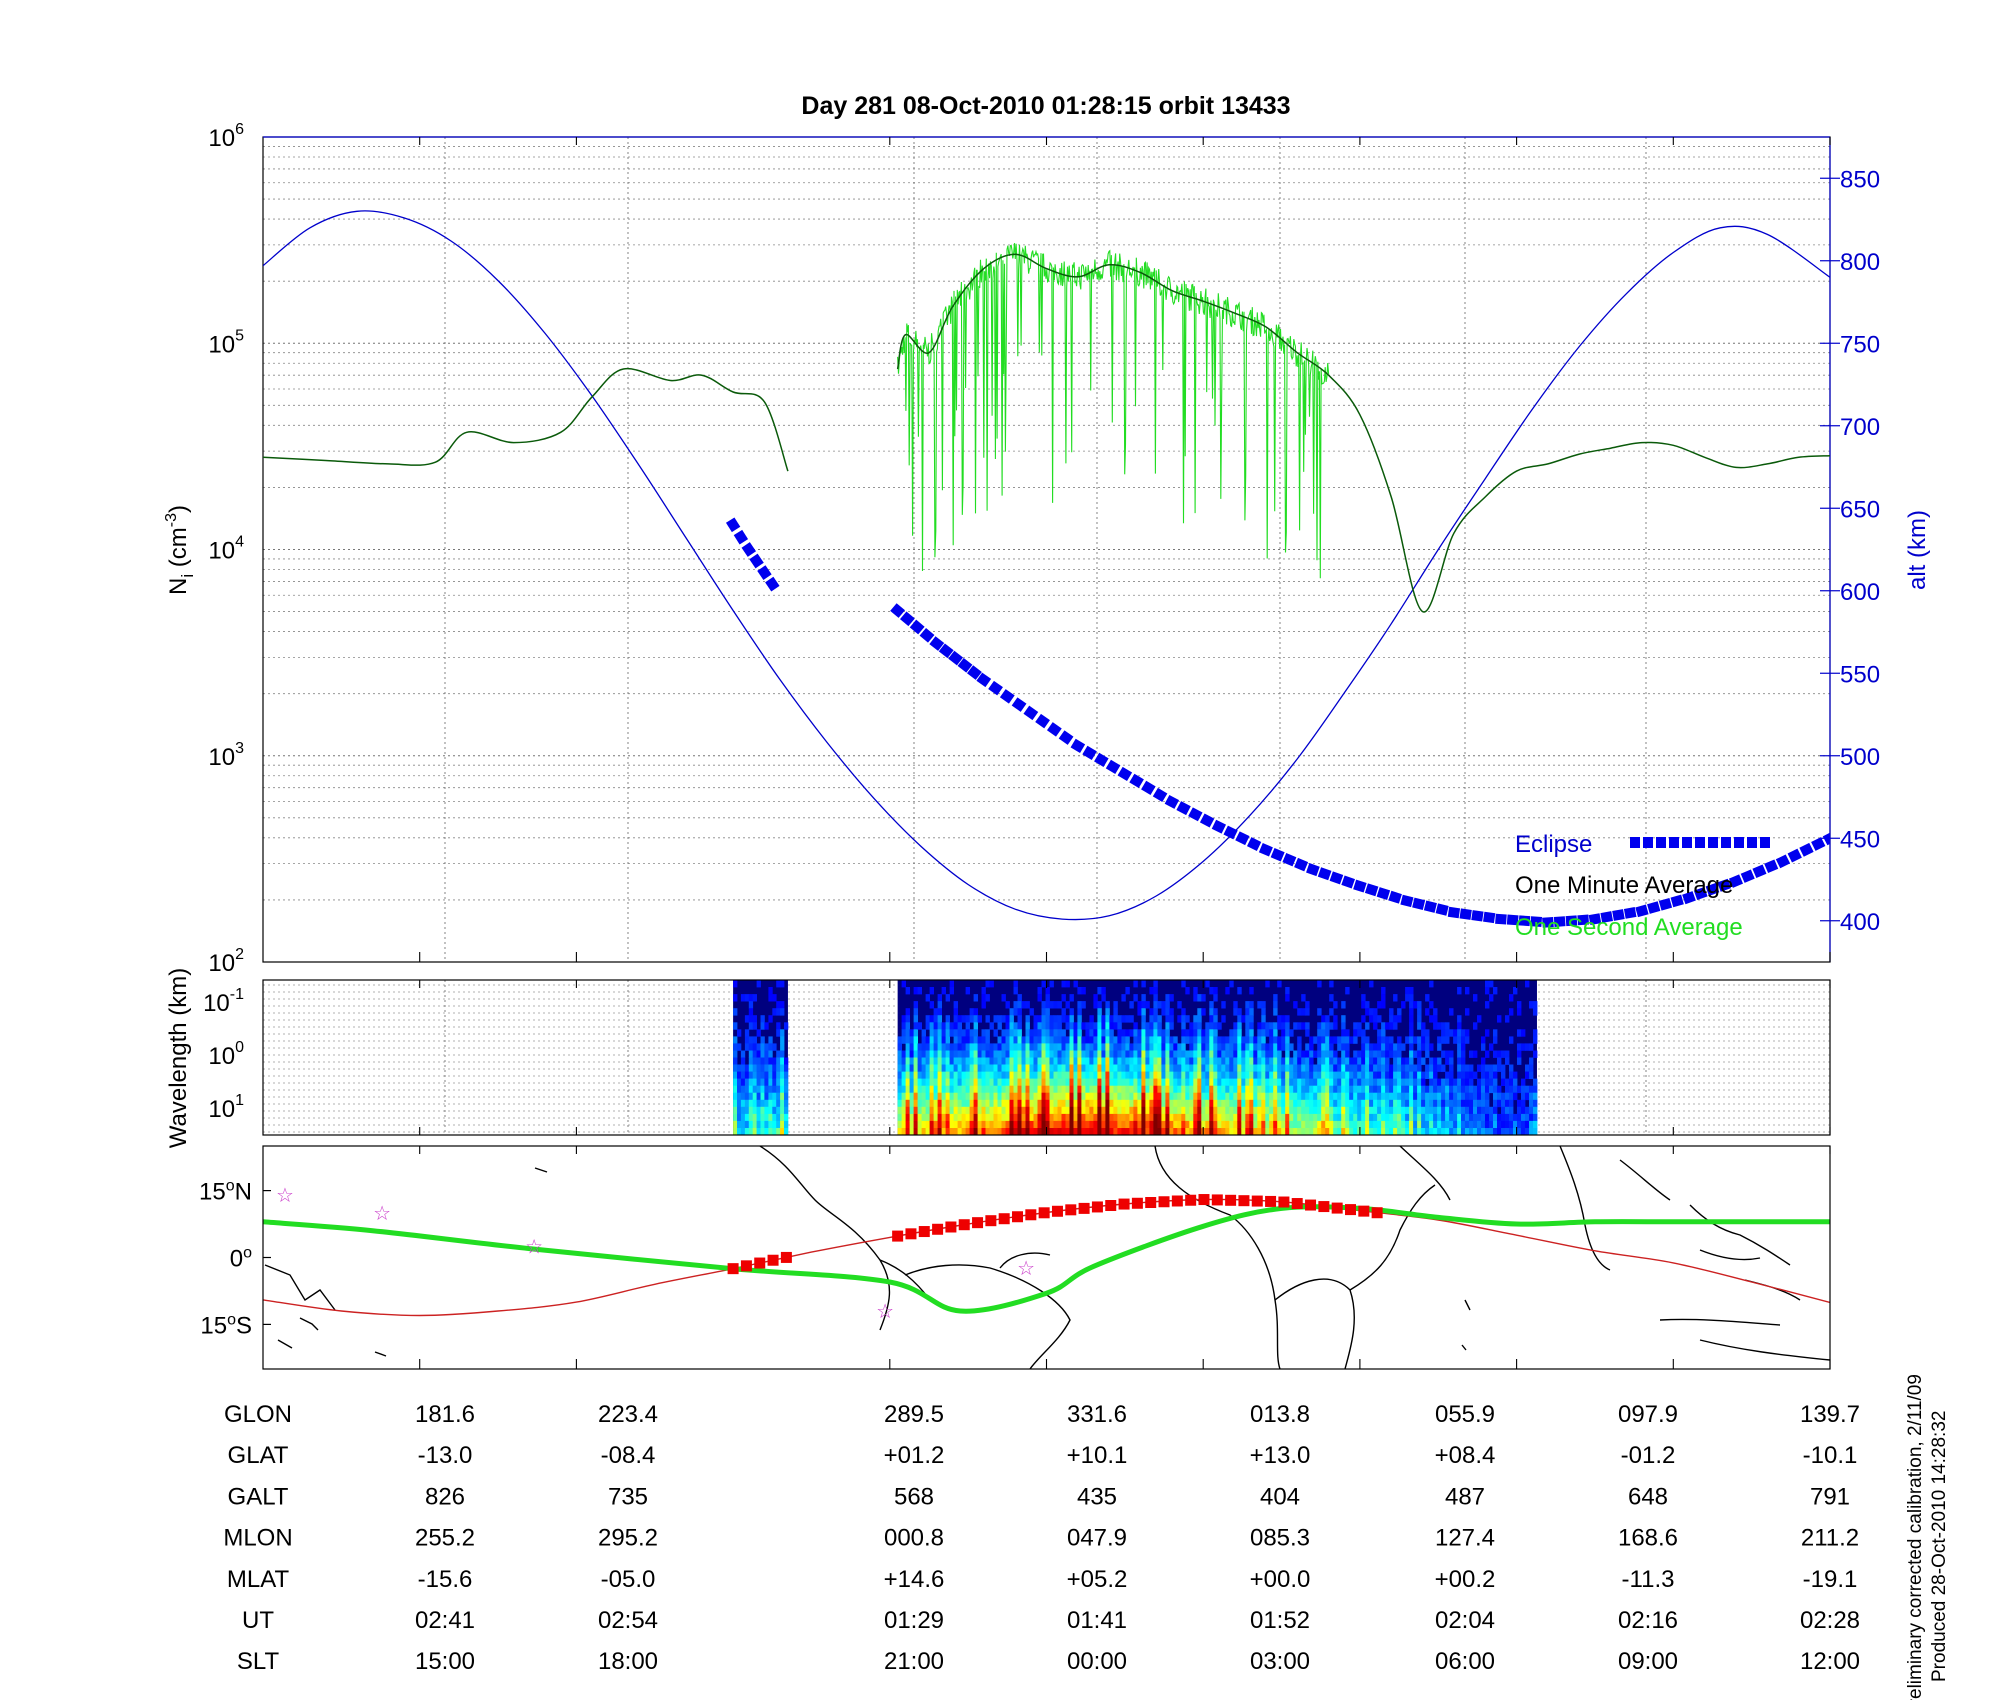 The height and width of the screenshot is (1700, 2000). What do you see at coordinates (1860, 592) in the screenshot?
I see `altitude-tick-label: 600` at bounding box center [1860, 592].